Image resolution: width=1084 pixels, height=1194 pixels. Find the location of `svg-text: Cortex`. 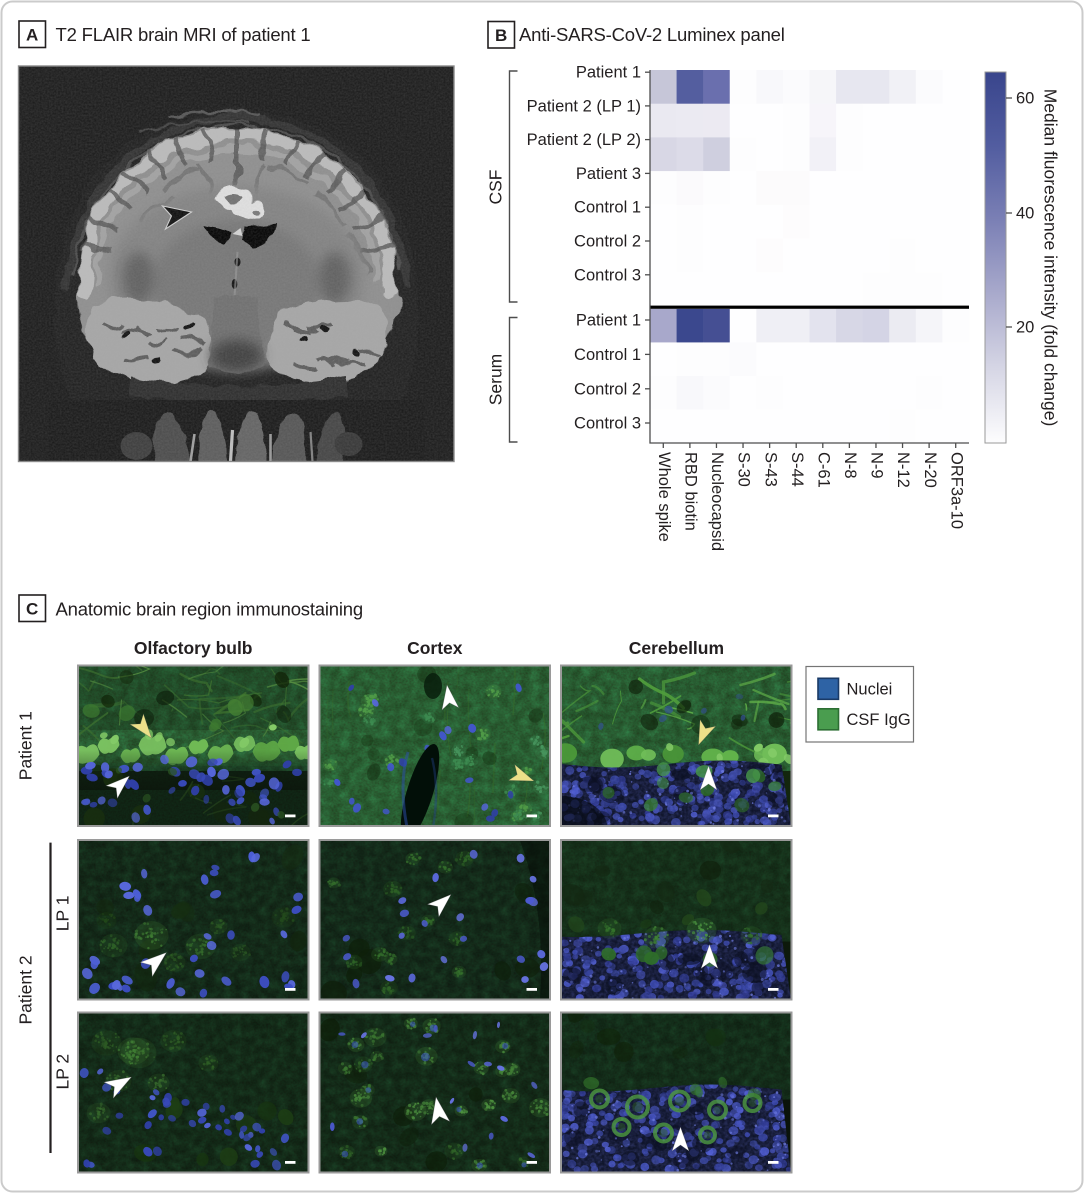

svg-text: Cortex is located at coordinates (435, 648).